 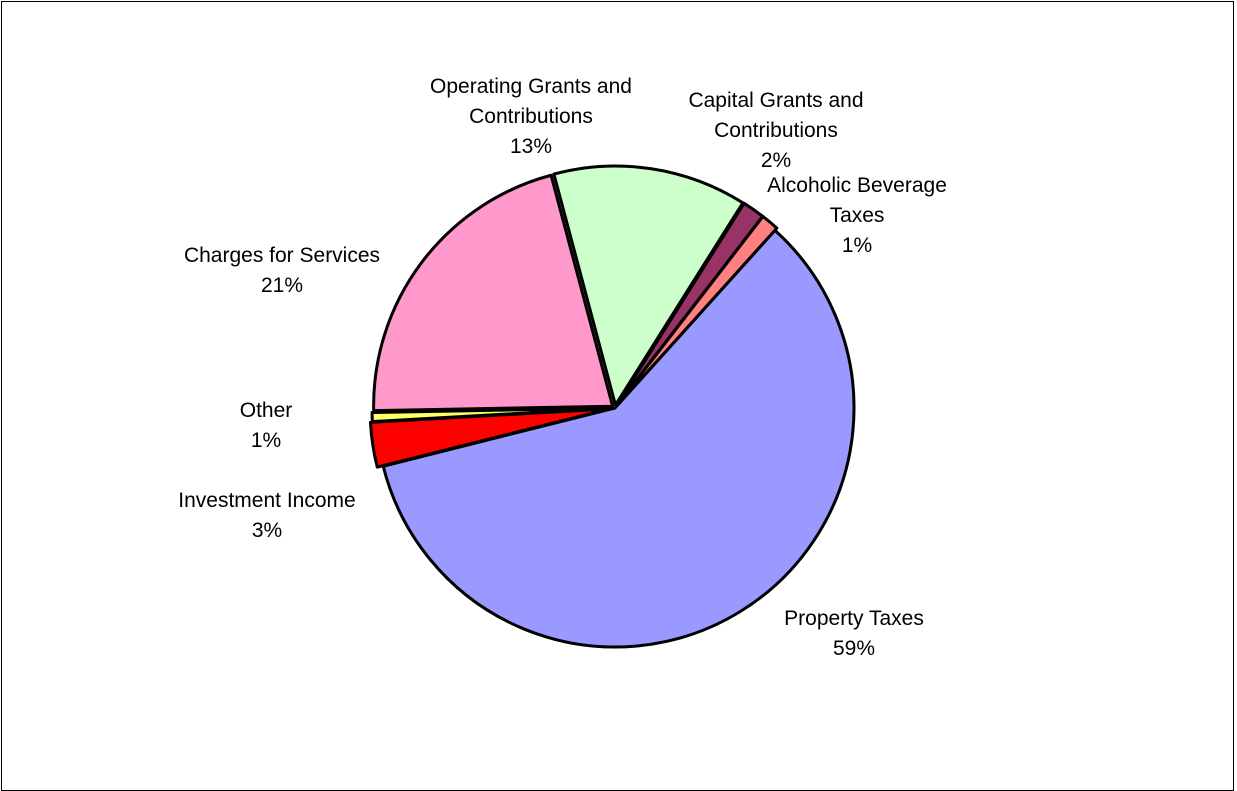 I want to click on slice-name-label: Taxes, so click(x=857, y=215).